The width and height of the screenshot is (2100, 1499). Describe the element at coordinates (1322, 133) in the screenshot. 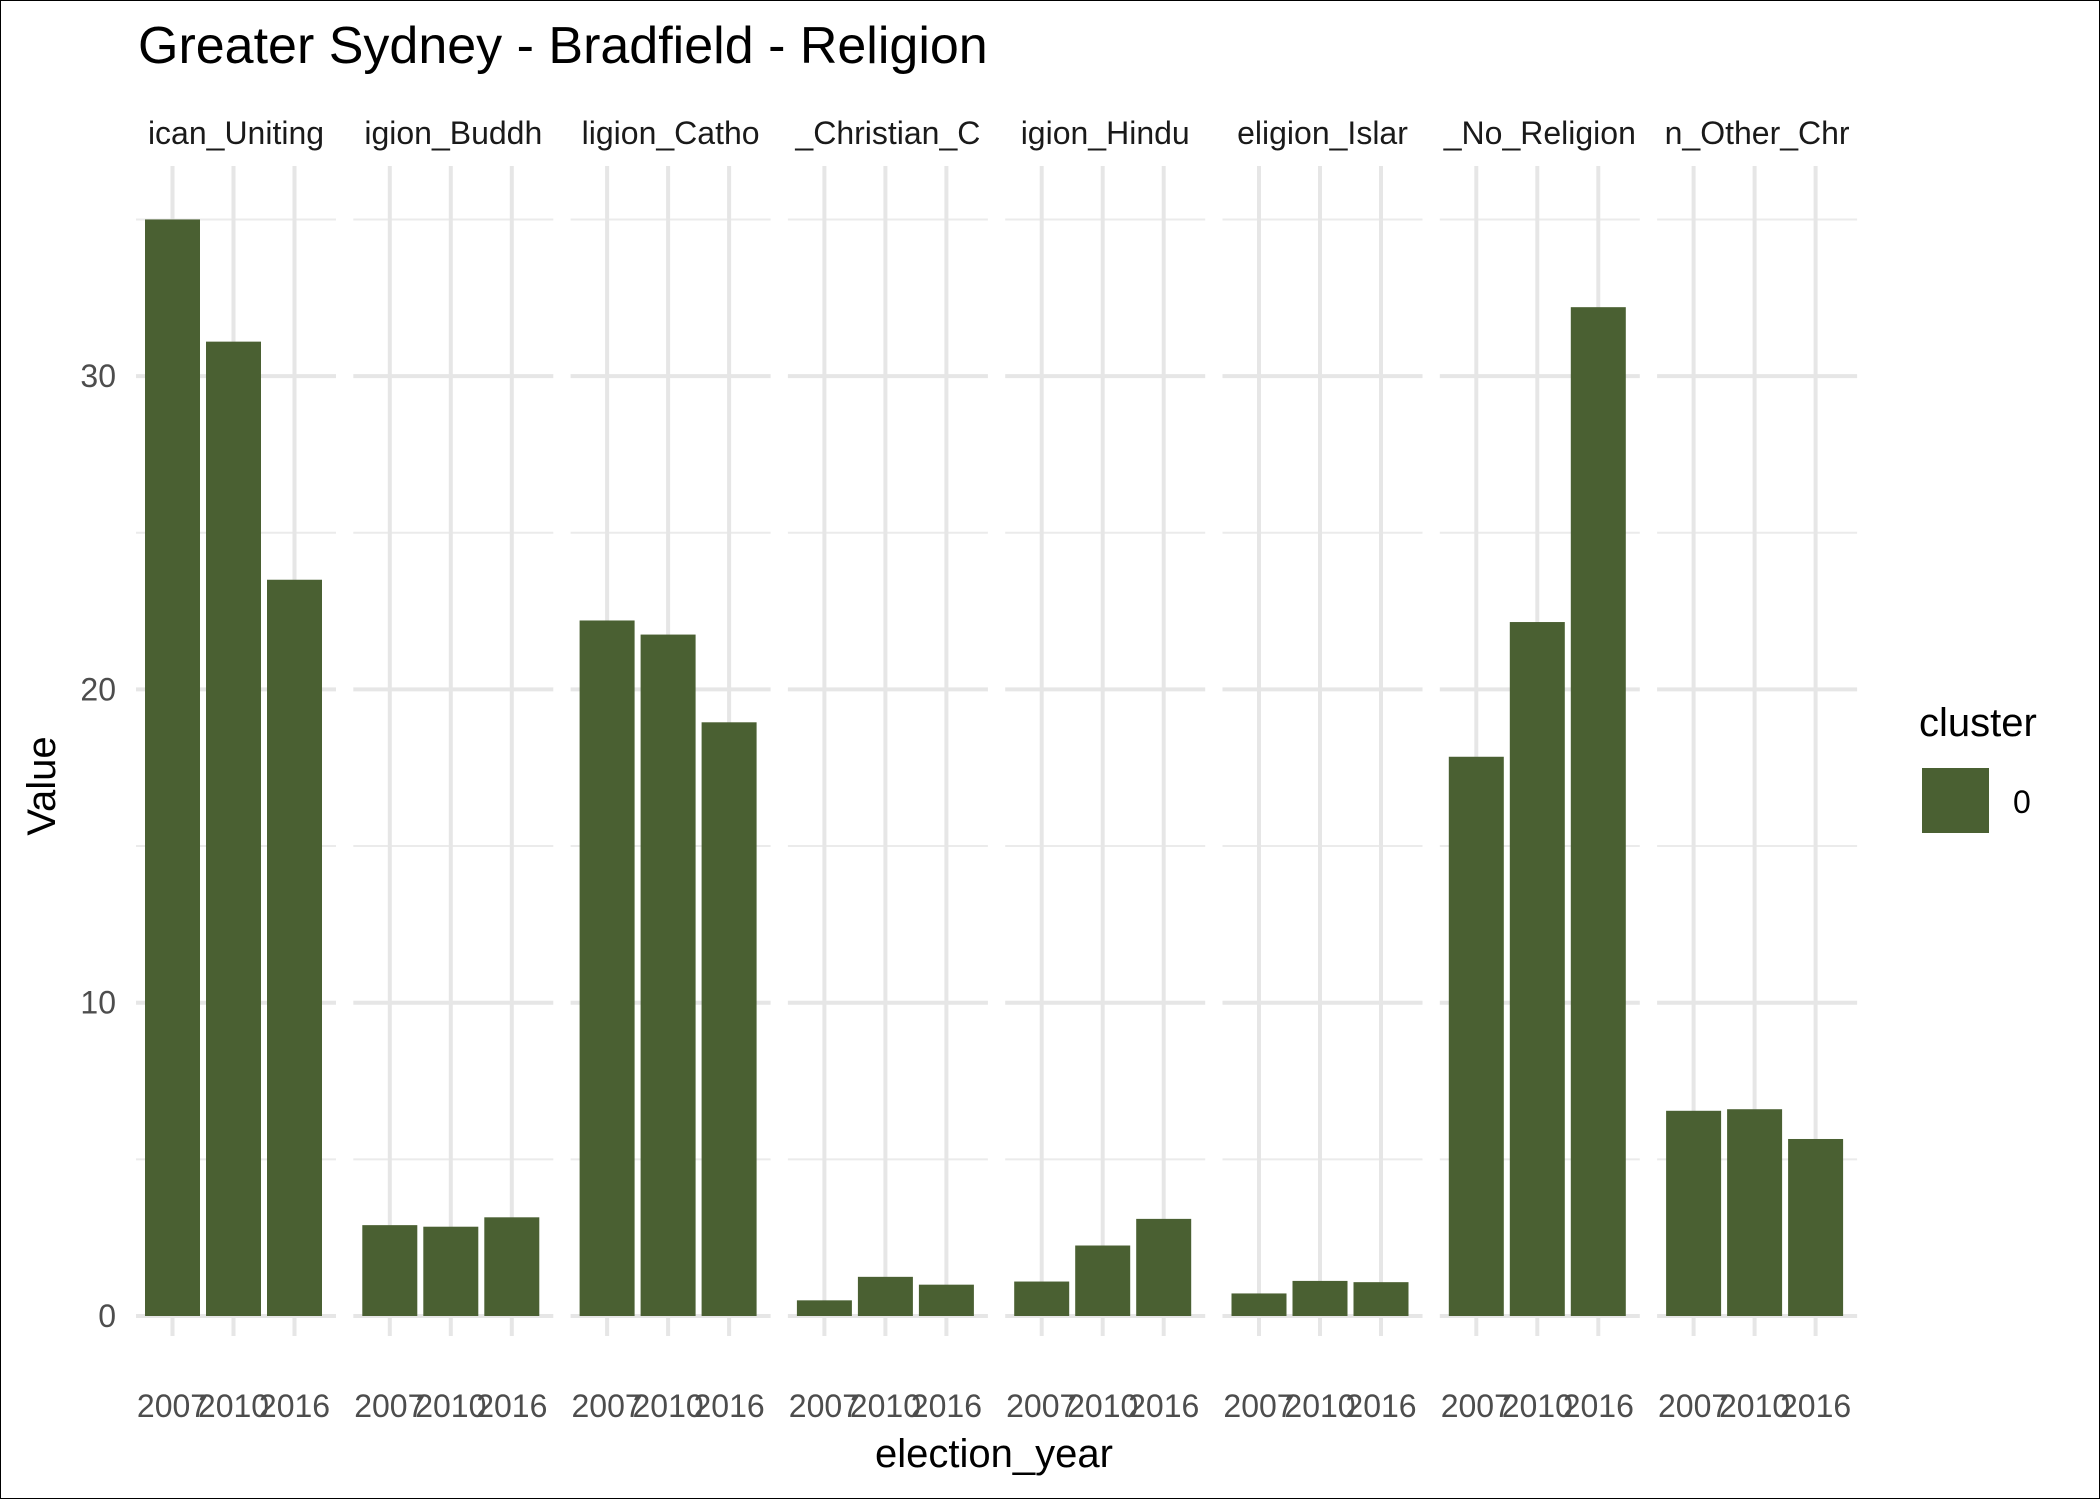

I see `facet-strip-label: eligion_Islar` at that location.